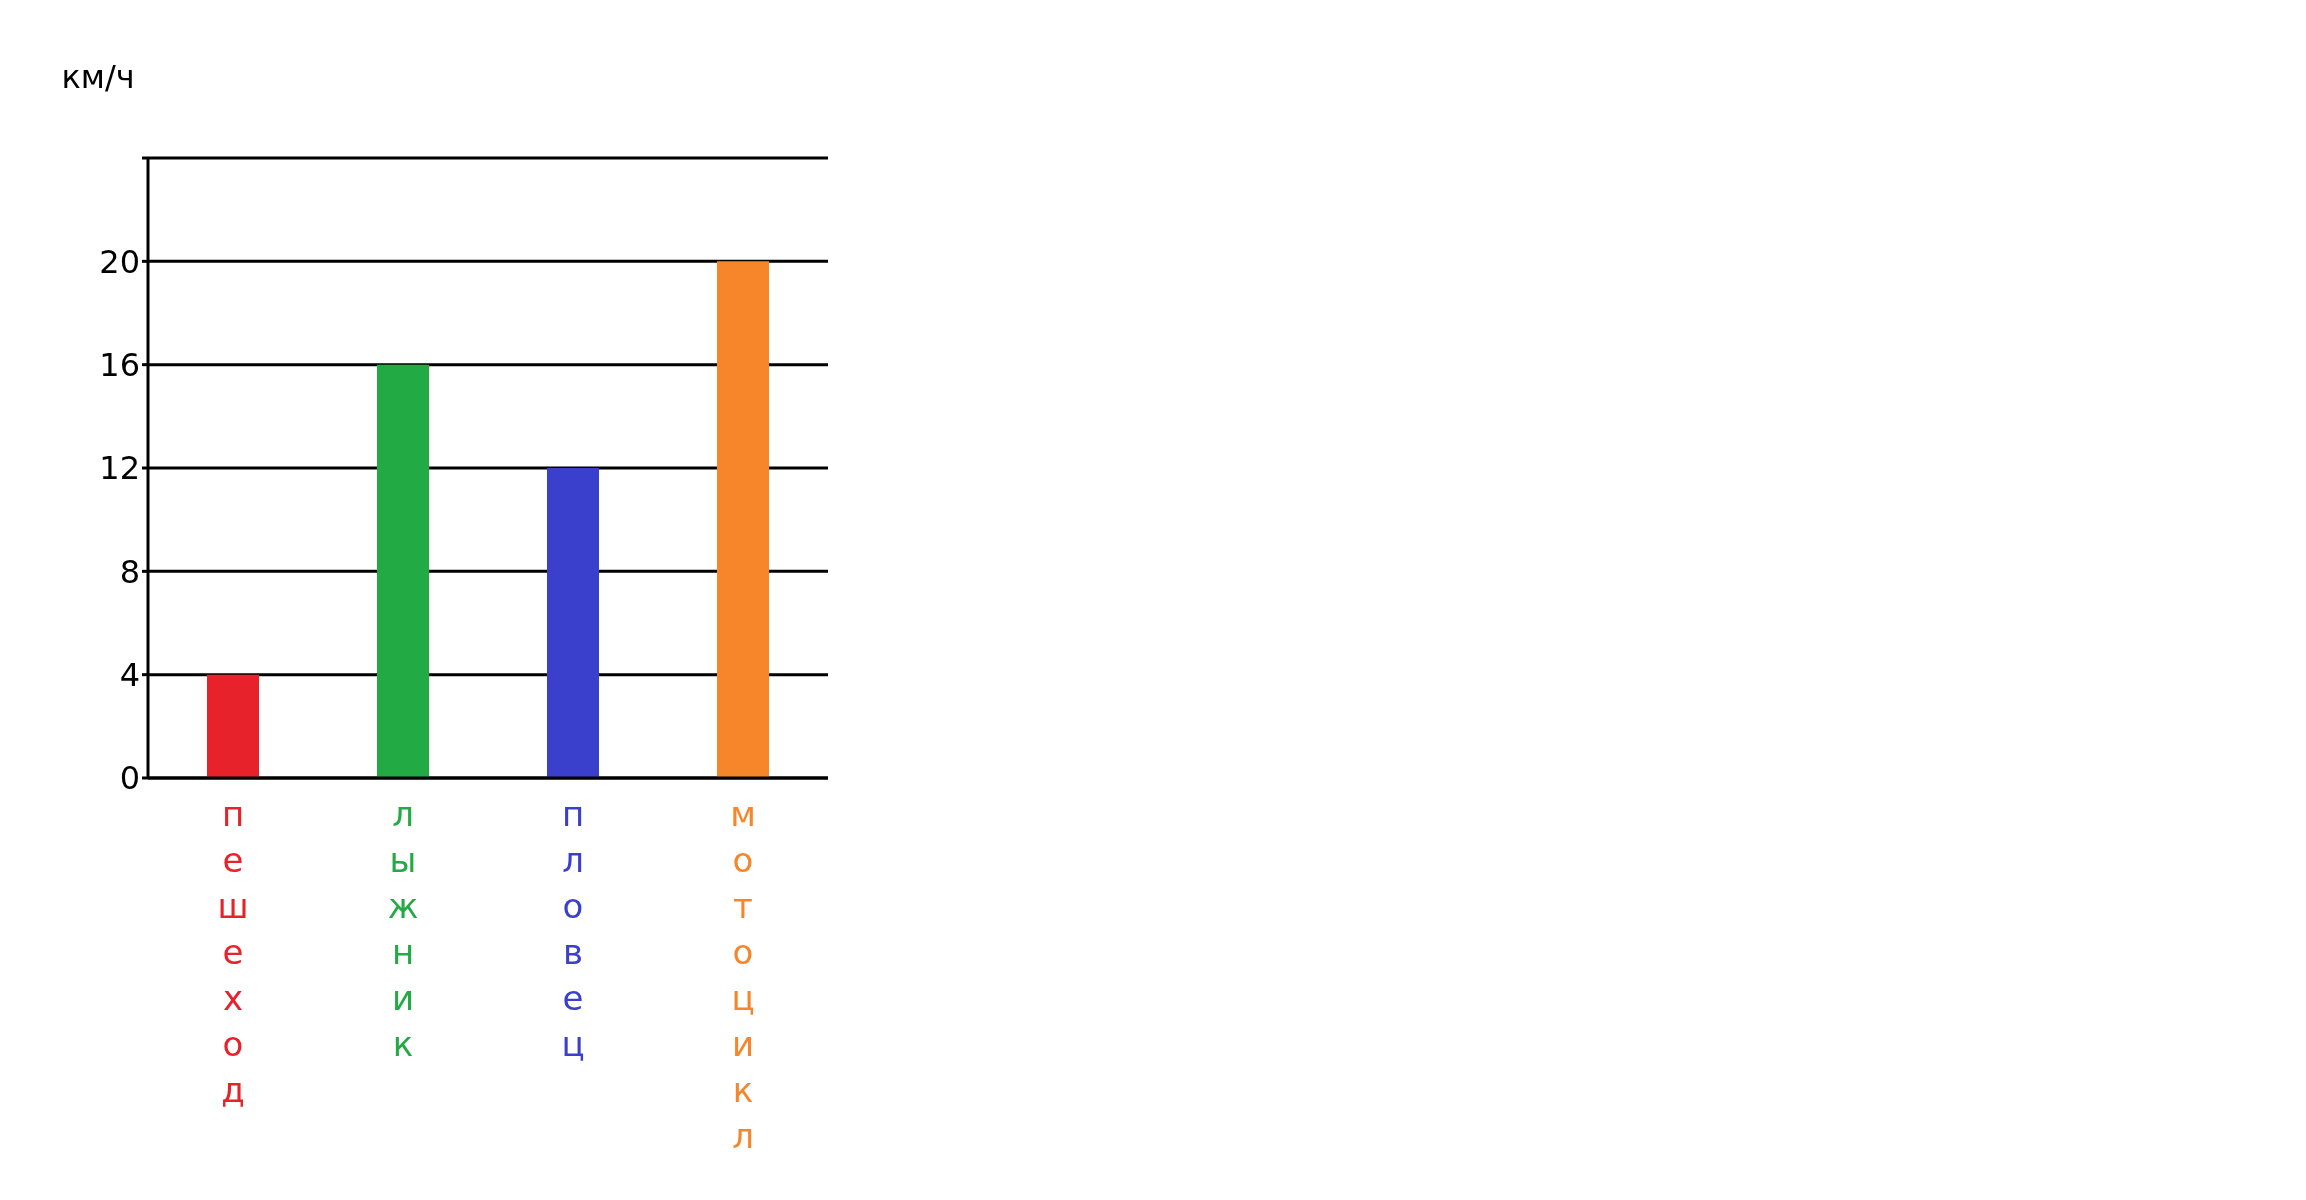 The height and width of the screenshot is (1200, 2306). Describe the element at coordinates (743, 975) in the screenshot. I see `x-tick-label: мотоцикл` at that location.